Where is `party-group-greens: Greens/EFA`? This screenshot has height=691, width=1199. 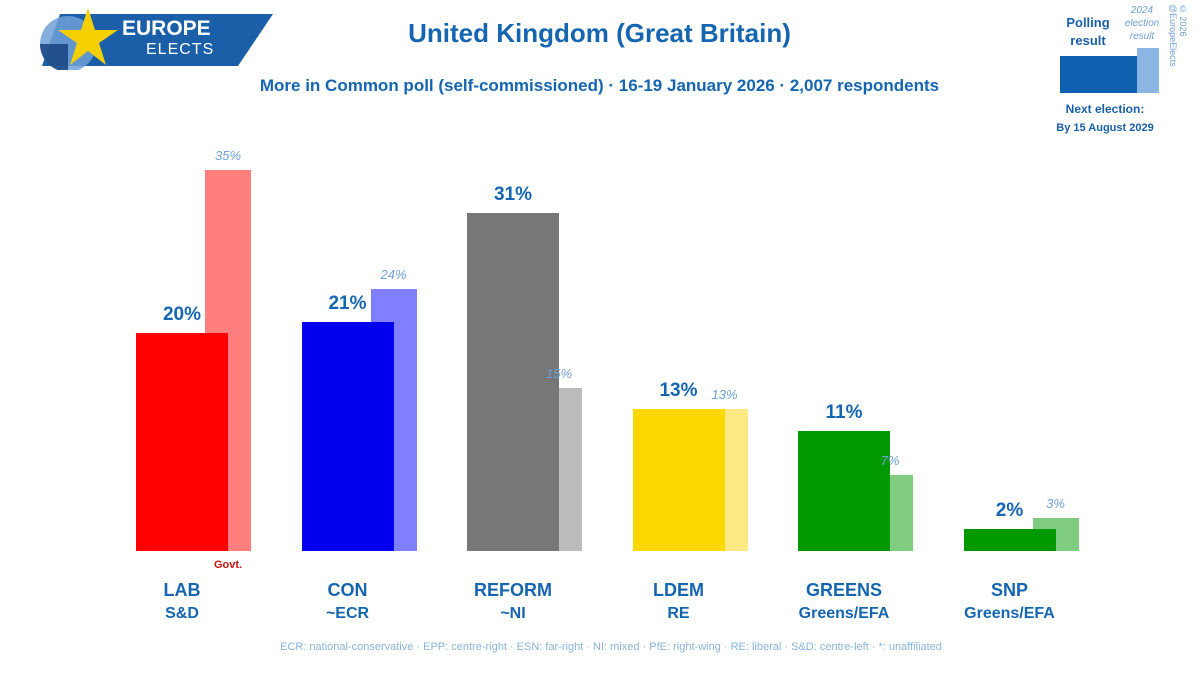 party-group-greens: Greens/EFA is located at coordinates (844, 613).